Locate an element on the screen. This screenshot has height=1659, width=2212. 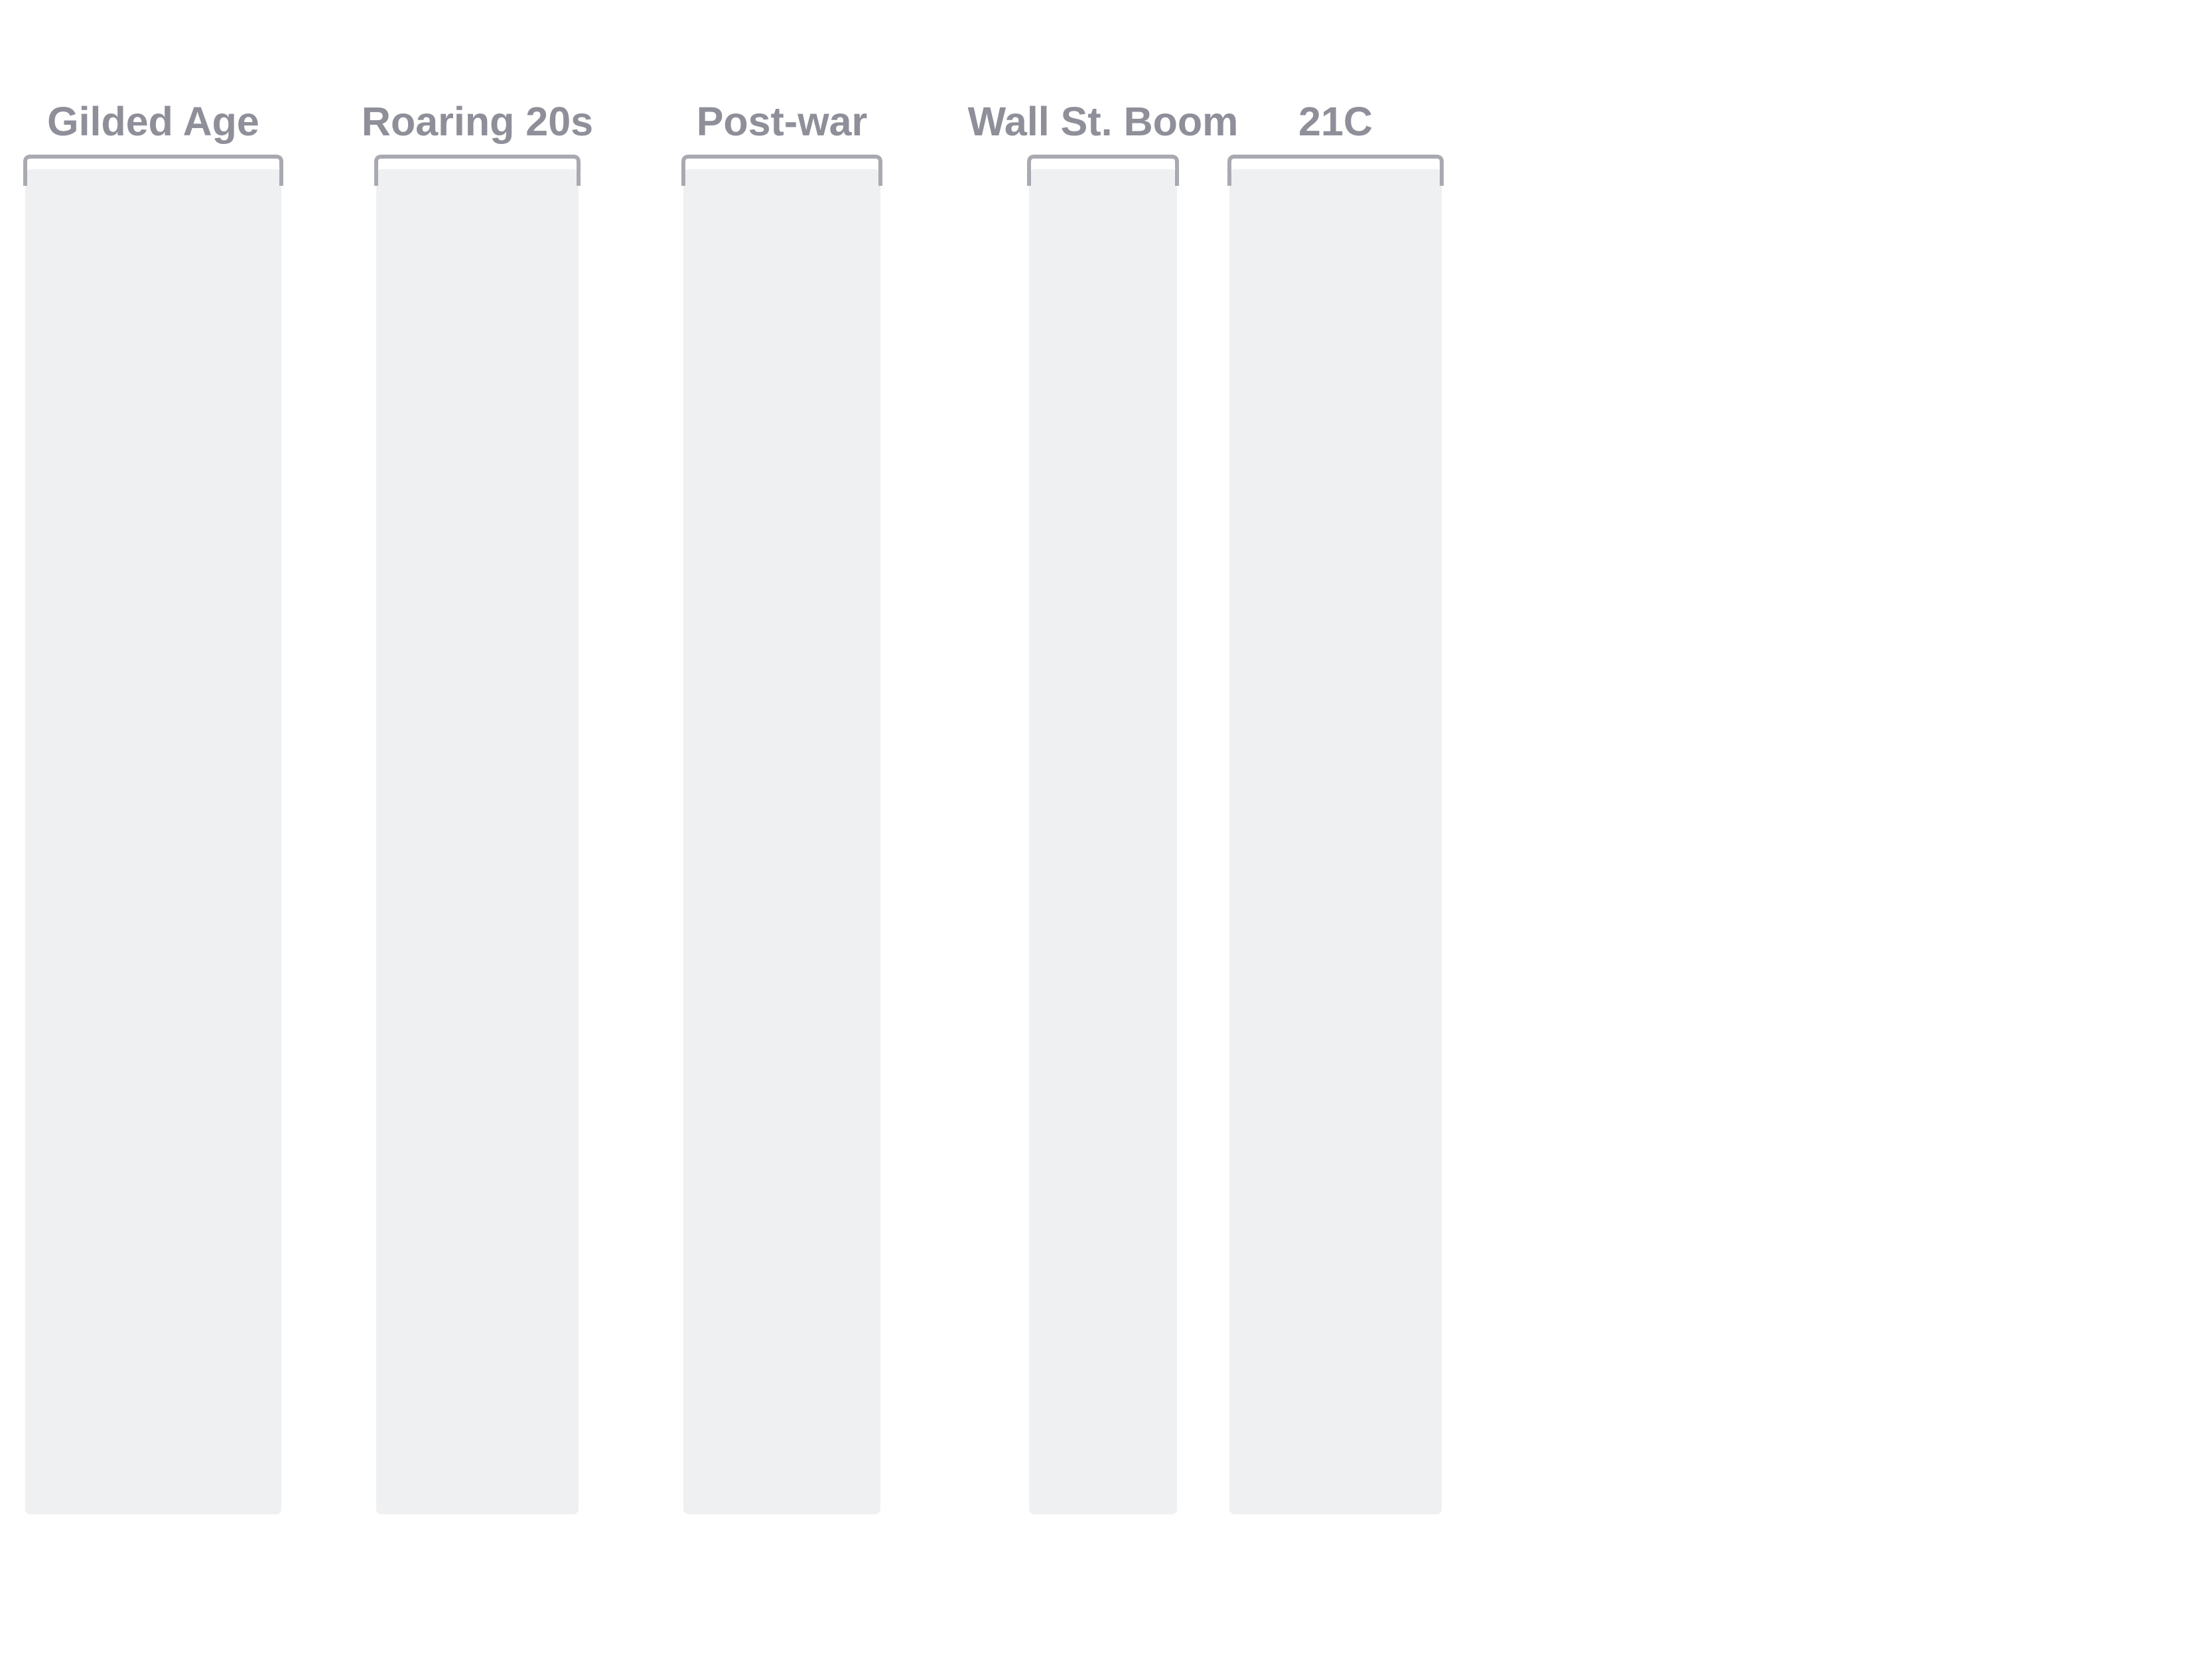
era-label-roaring-20s: Roaring 20s is located at coordinates (477, 121).